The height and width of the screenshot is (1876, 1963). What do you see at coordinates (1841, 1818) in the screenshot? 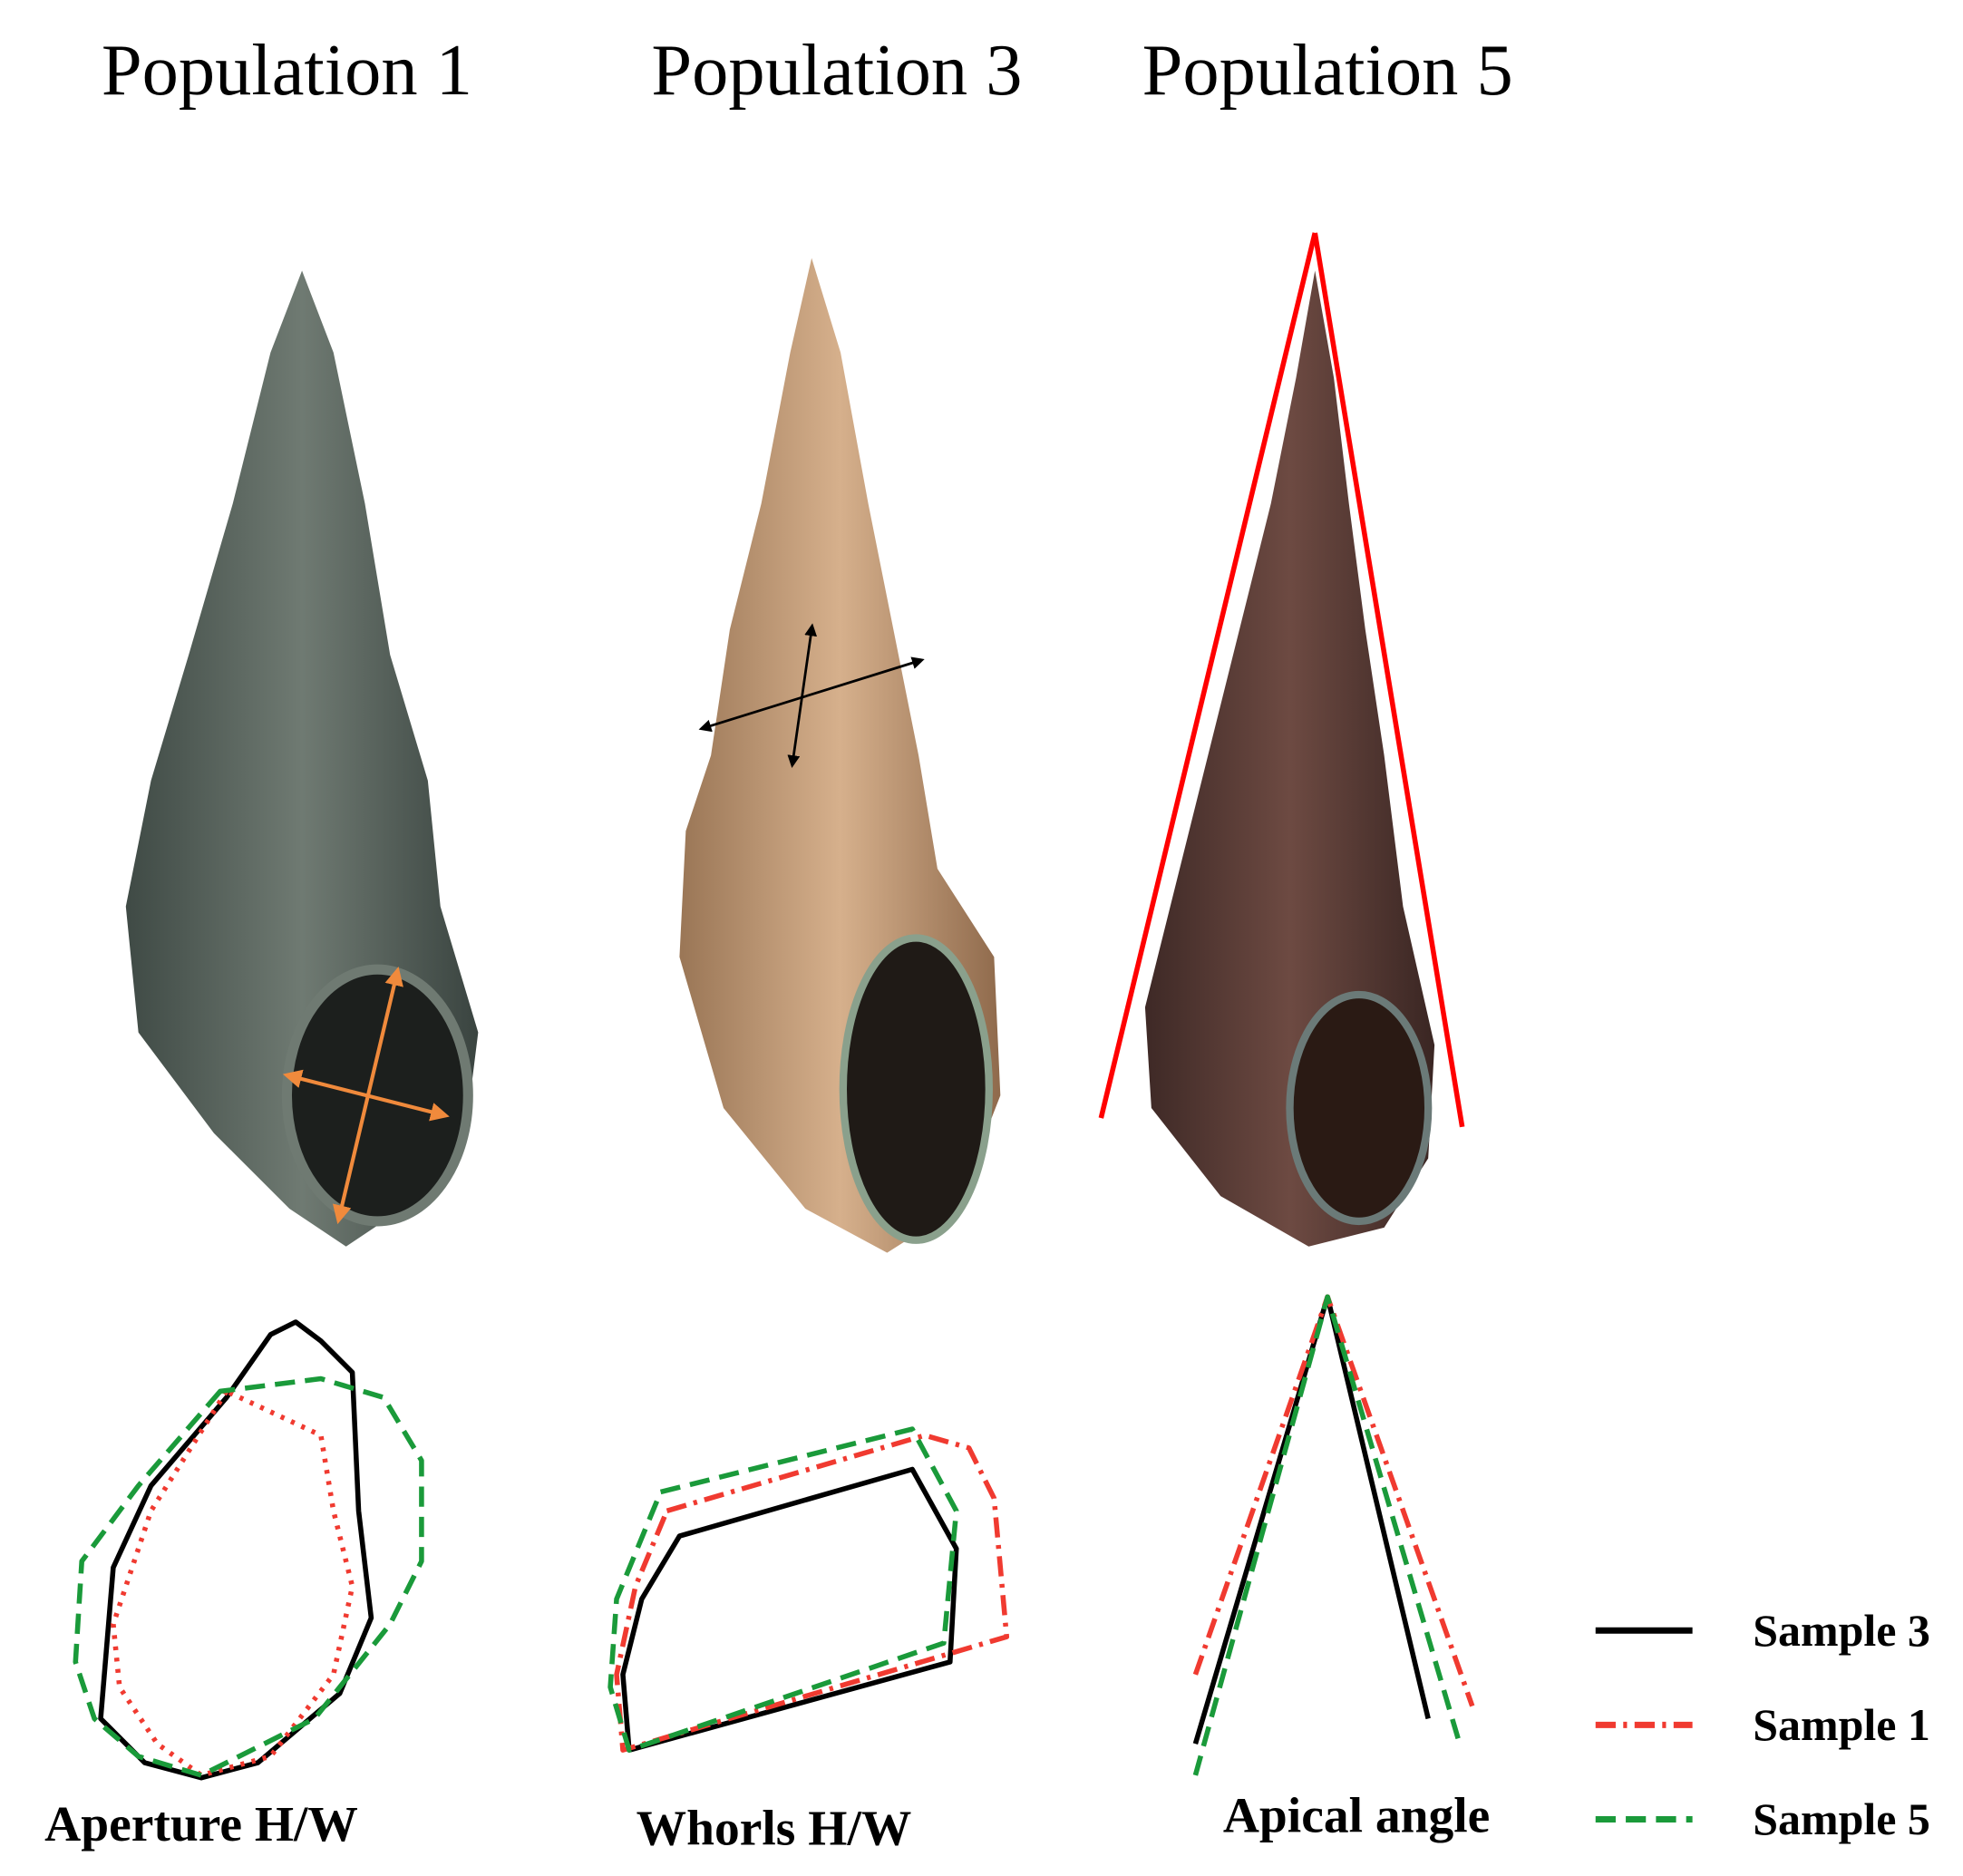
I see `legend-label: Sample 5` at bounding box center [1841, 1818].